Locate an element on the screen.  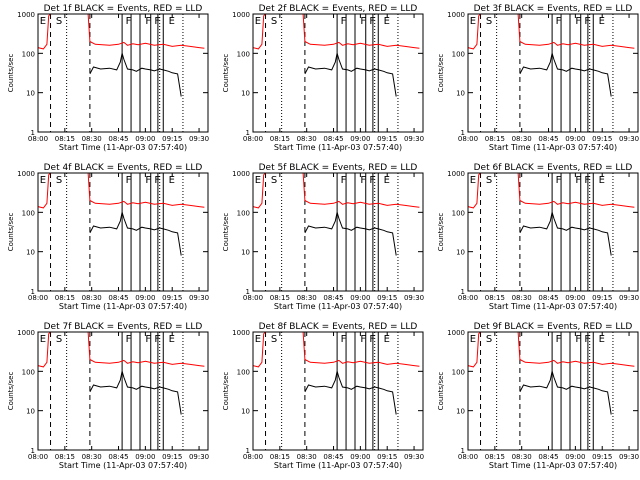
chart-title: Det 2f BLACK = Events, RED = LLD is located at coordinates (338, 9).